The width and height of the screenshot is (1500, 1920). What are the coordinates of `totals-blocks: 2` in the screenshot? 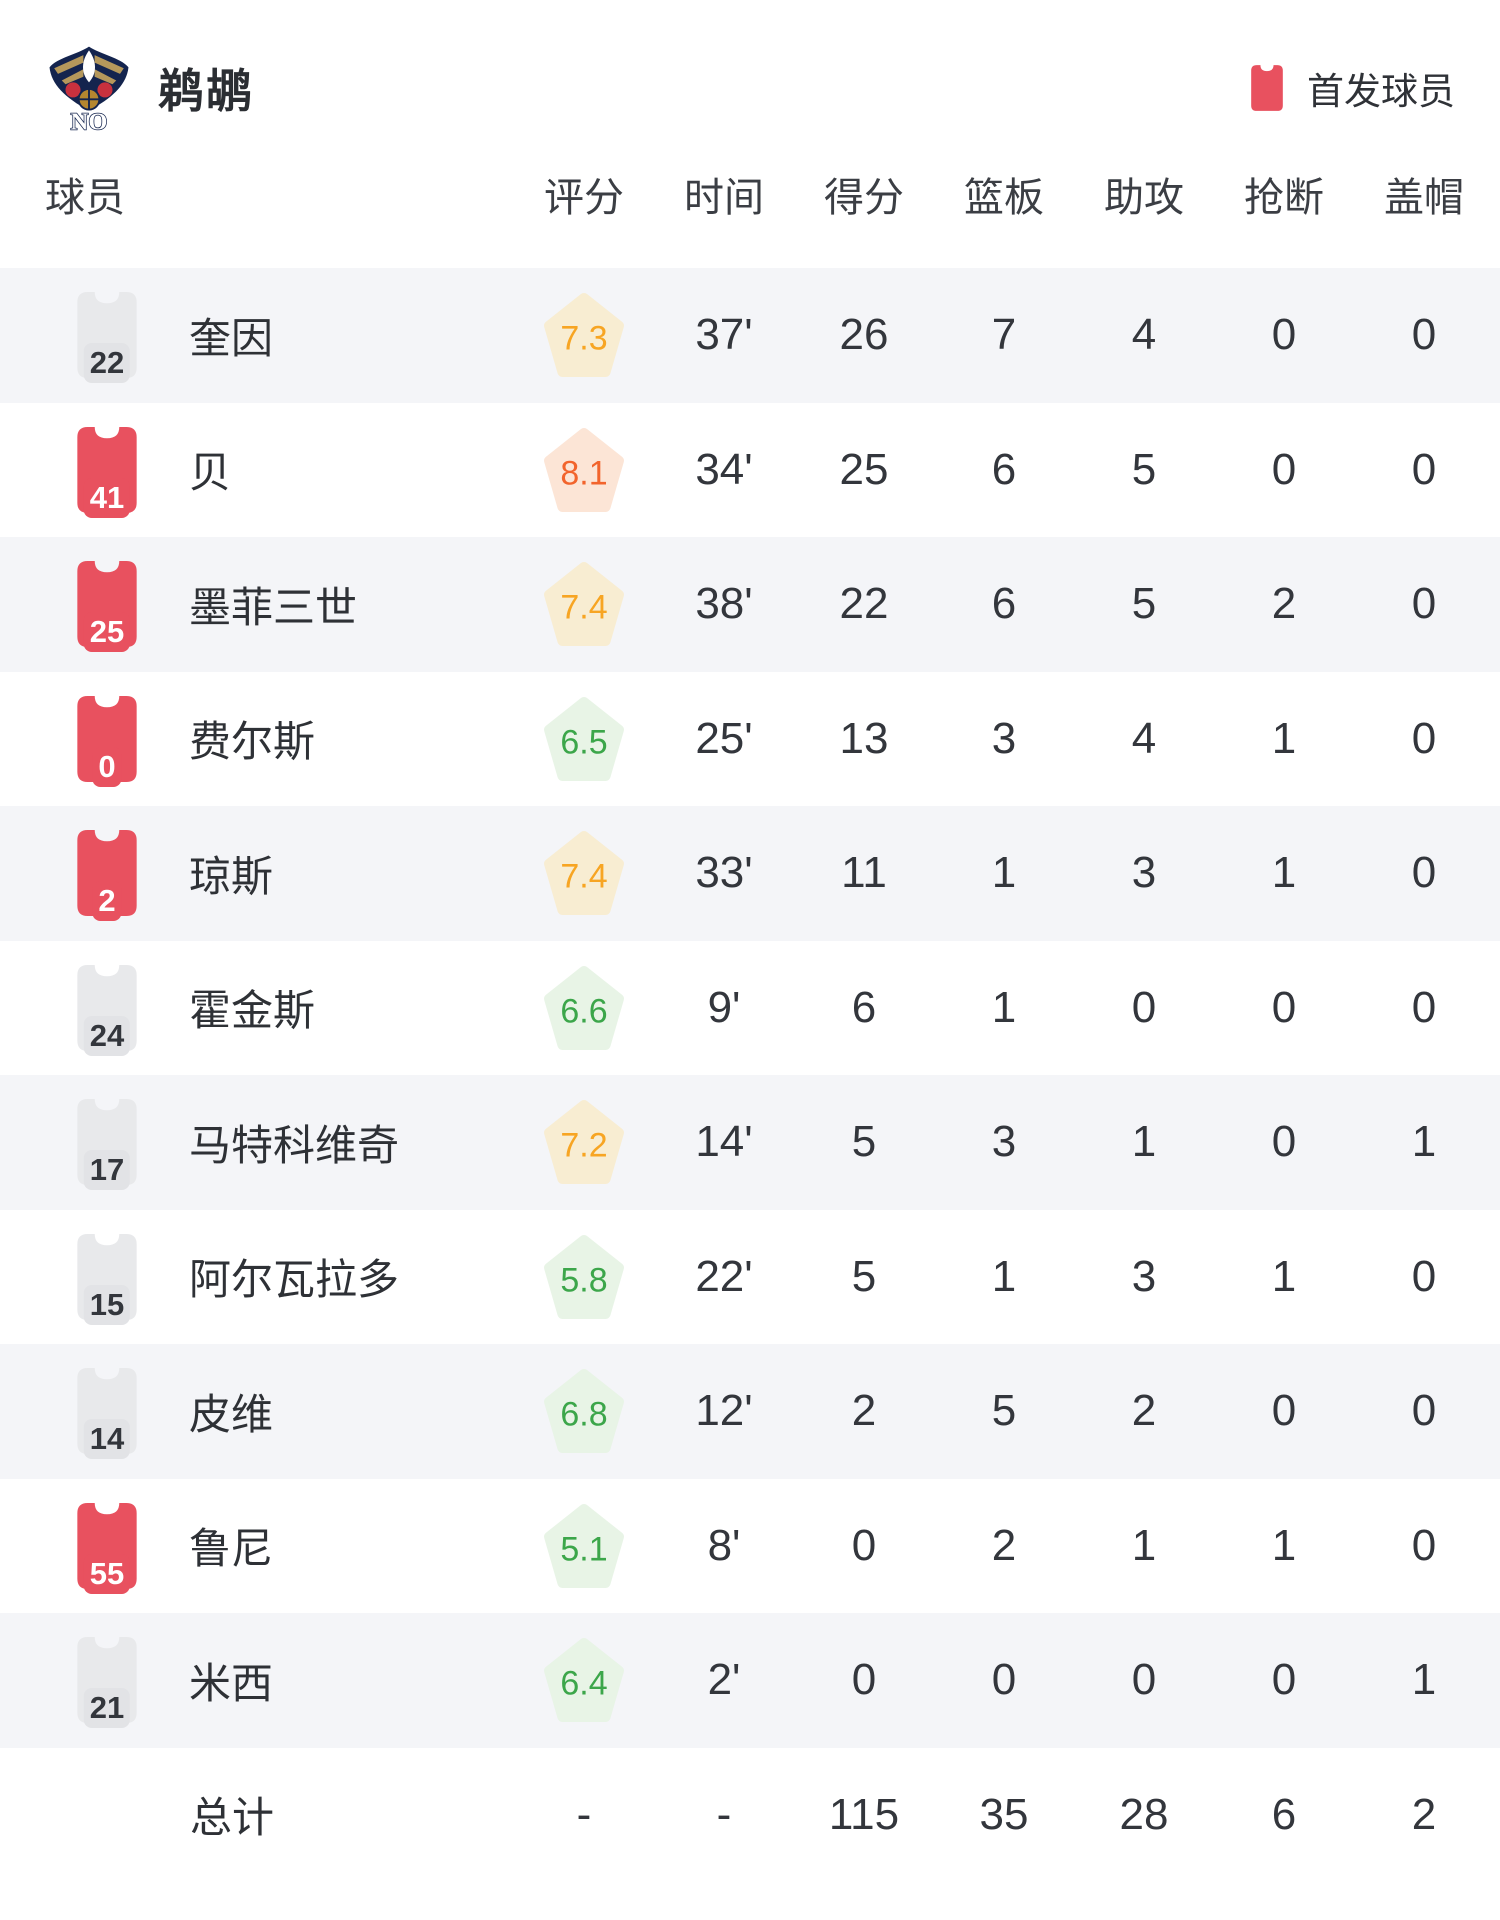 It's located at (1424, 1814).